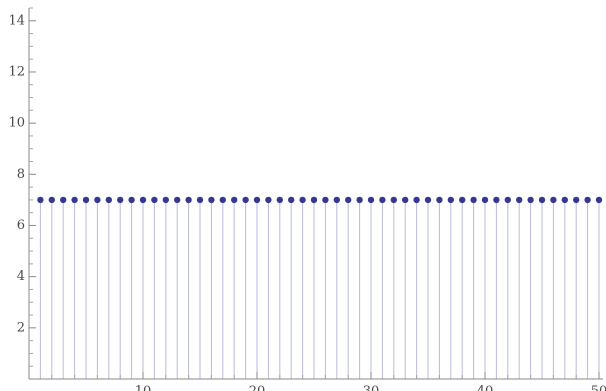 The image size is (606, 391). Describe the element at coordinates (16, 20) in the screenshot. I see `y-tick-label: 14` at that location.